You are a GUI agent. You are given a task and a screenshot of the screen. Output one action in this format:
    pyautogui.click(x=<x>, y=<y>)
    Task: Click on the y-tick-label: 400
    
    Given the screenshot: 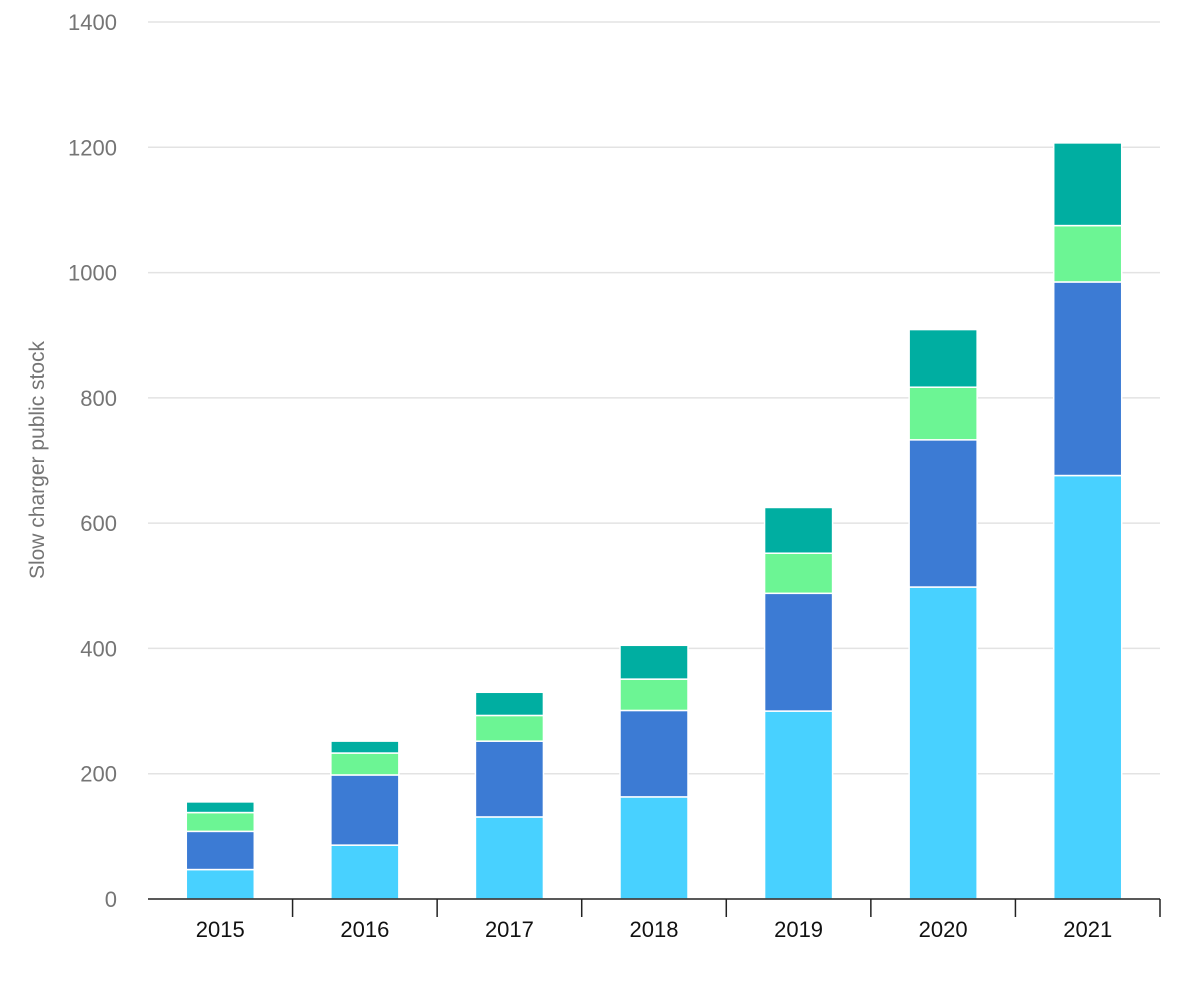 What is the action you would take?
    pyautogui.click(x=98, y=648)
    